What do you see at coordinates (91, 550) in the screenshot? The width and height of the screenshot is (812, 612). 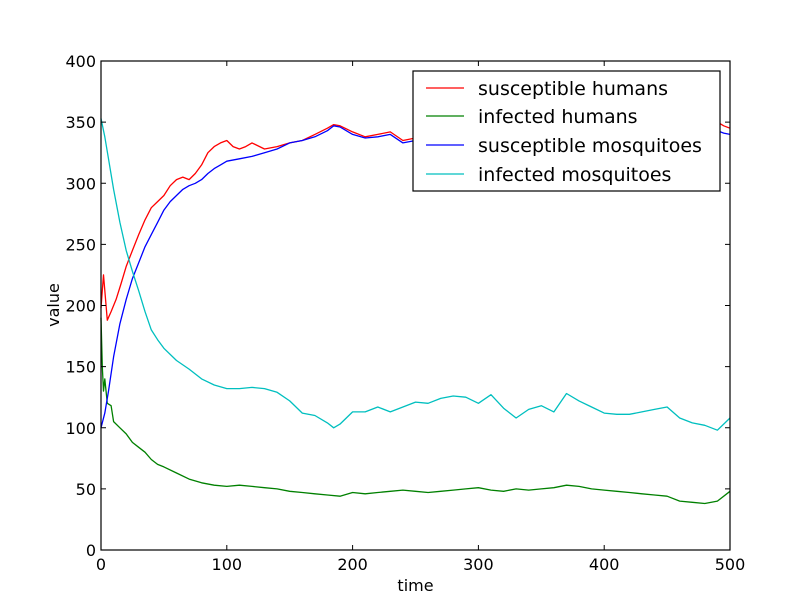 I see `y-tick-label: 0` at bounding box center [91, 550].